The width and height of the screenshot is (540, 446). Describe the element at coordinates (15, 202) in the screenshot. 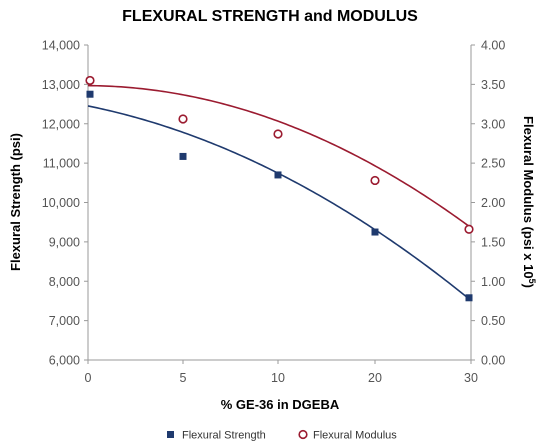

I see `left-y-axis-label: Flexural Strength (psi)` at that location.